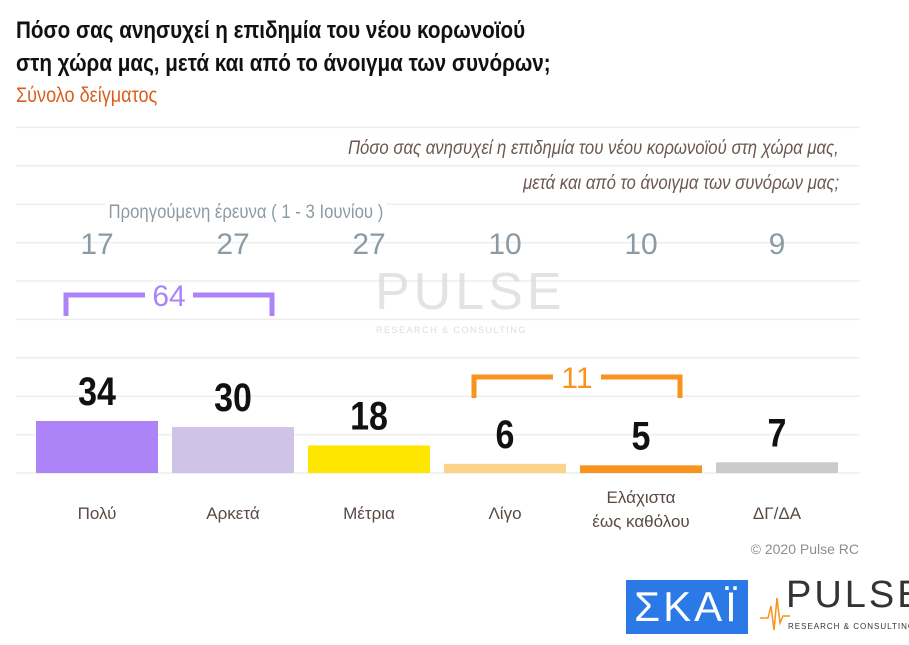  What do you see at coordinates (777, 513) in the screenshot?
I see `category-label: ΔΓ/ΔΑ` at bounding box center [777, 513].